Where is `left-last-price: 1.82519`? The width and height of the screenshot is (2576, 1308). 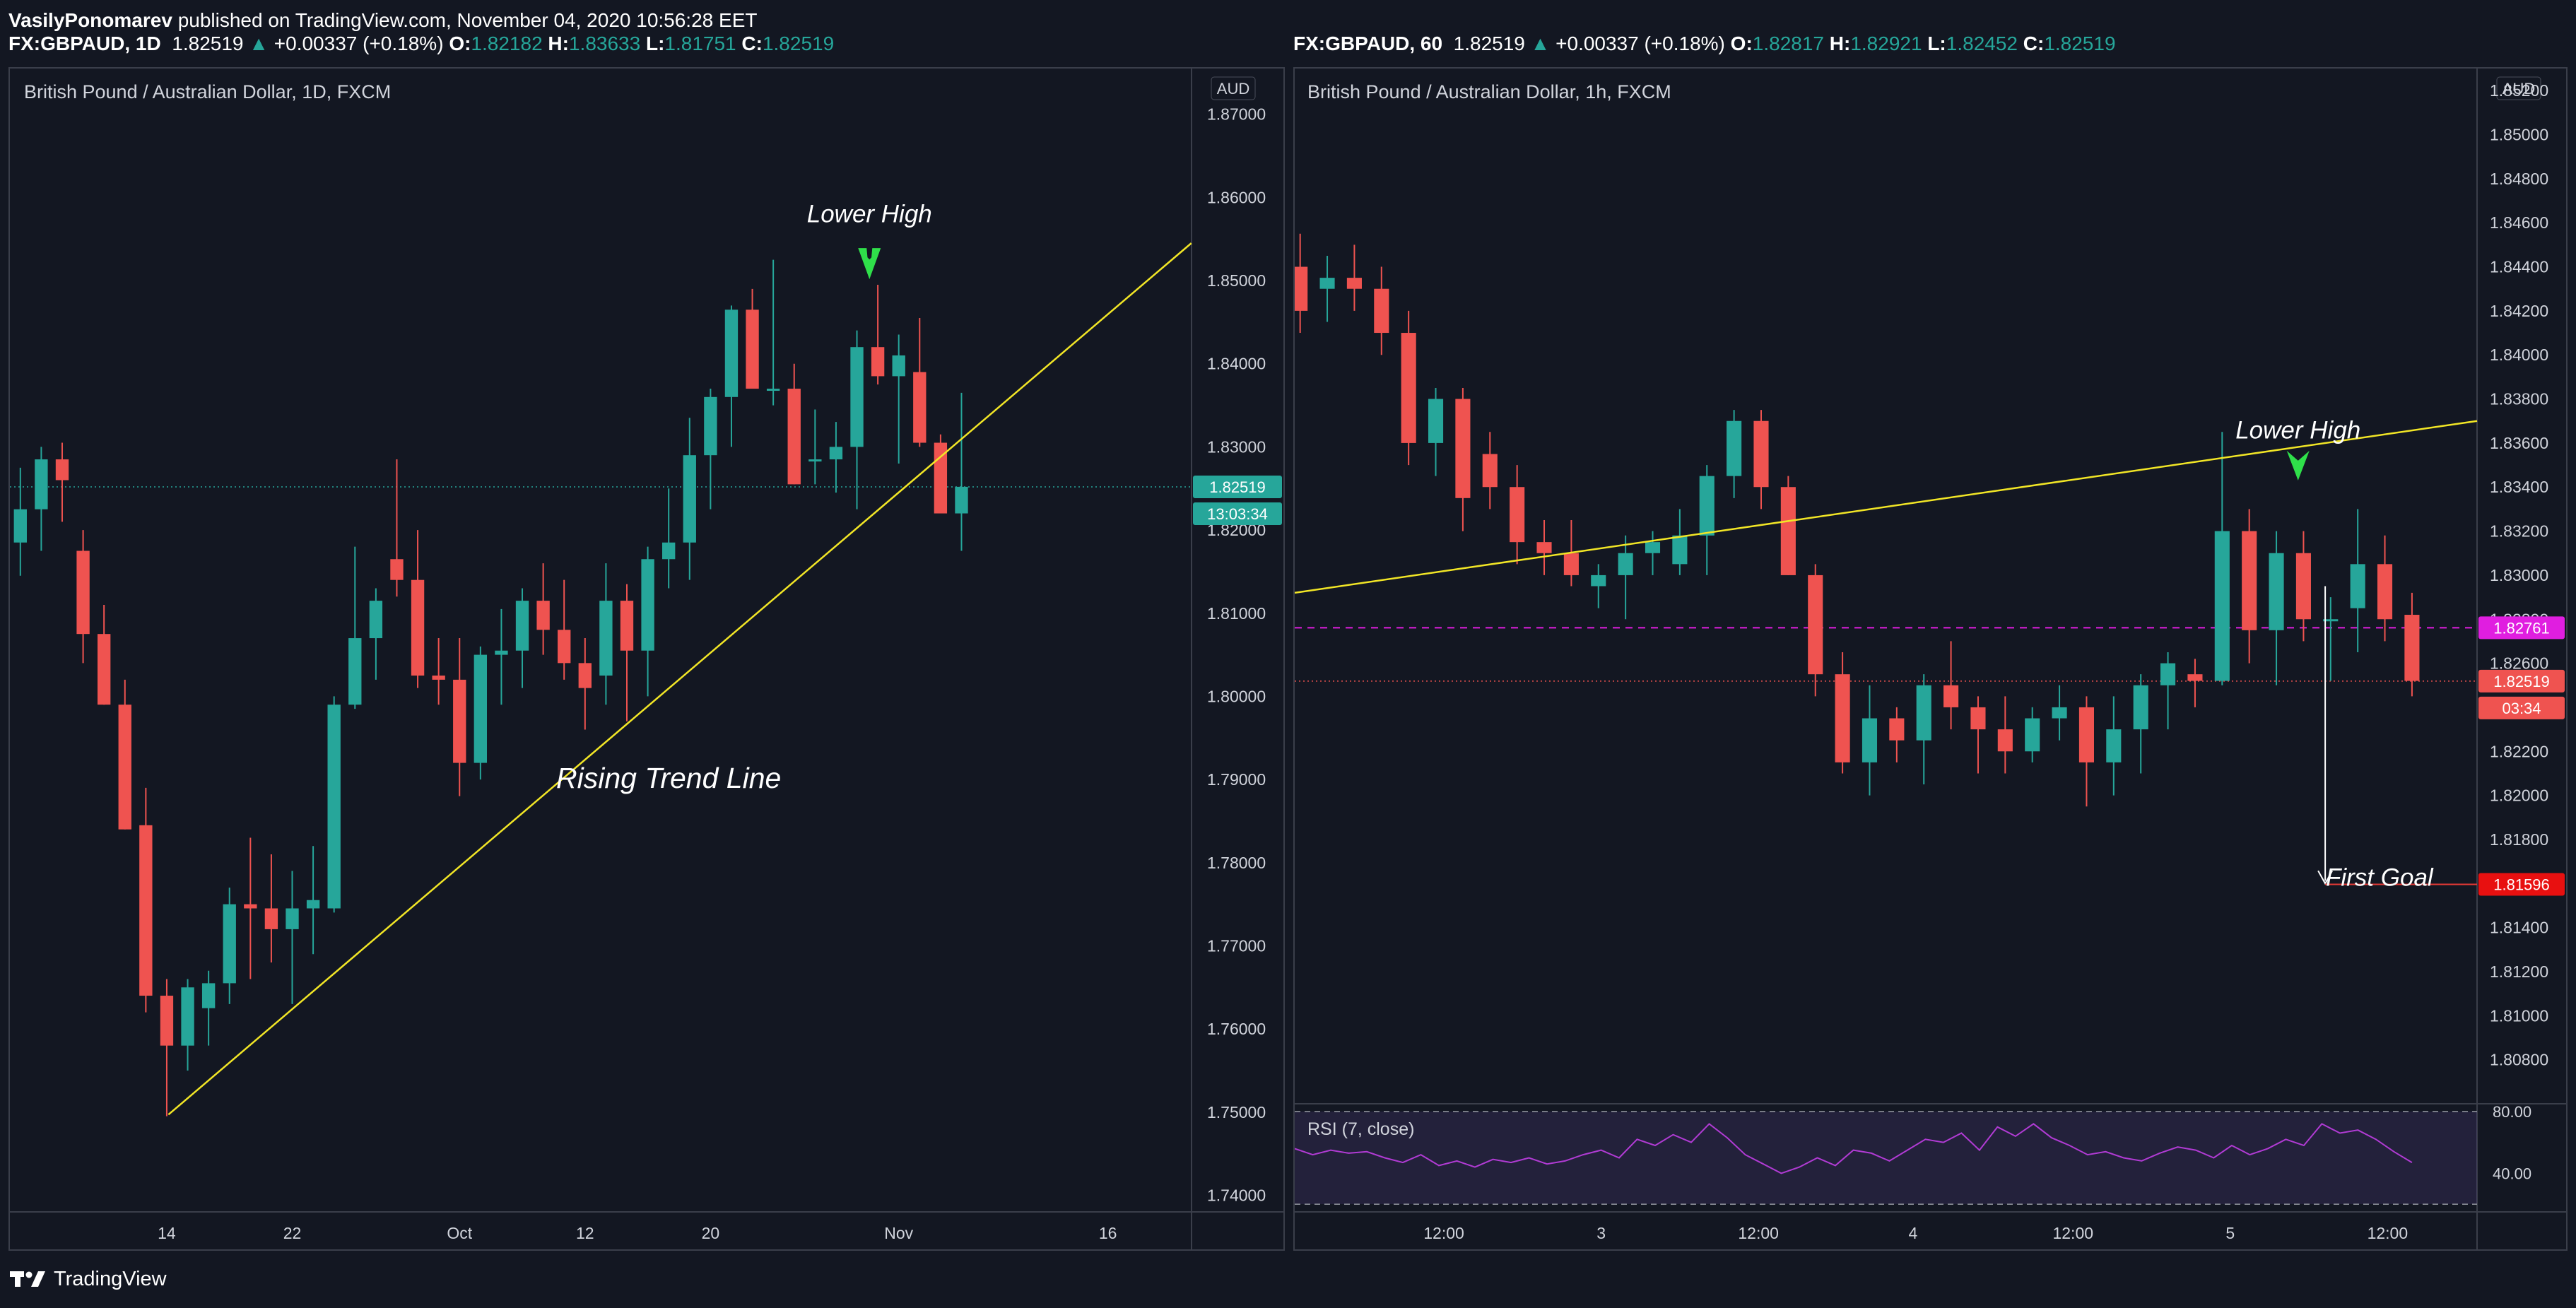 left-last-price: 1.82519 is located at coordinates (208, 43).